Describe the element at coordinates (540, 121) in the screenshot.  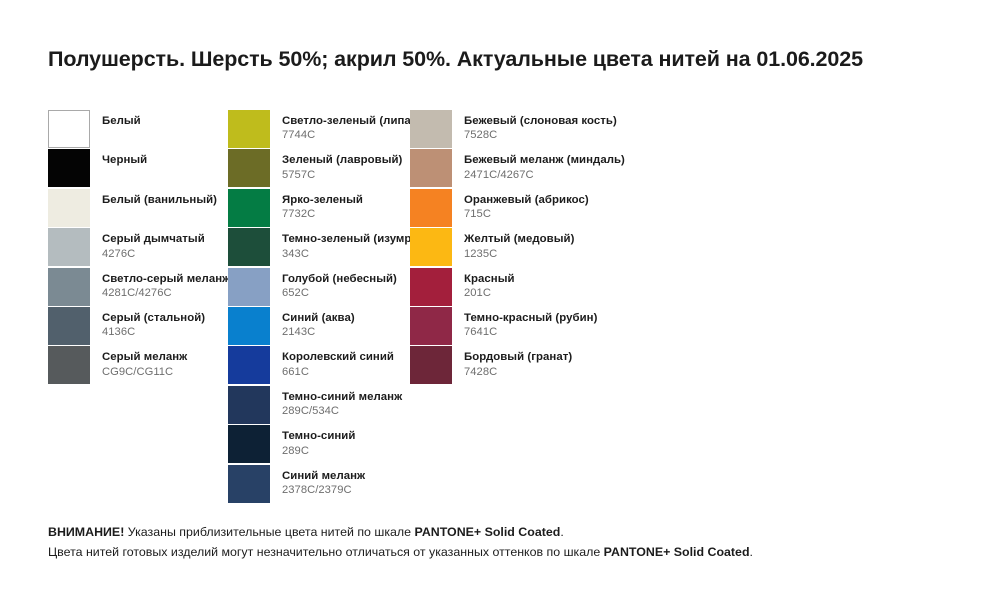
I see `color-name: Бежевый (слоновая кость)` at that location.